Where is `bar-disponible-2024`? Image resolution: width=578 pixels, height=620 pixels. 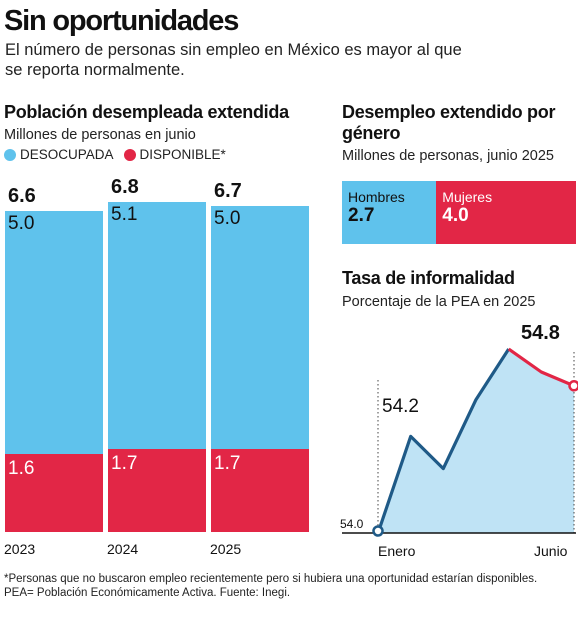 bar-disponible-2024 is located at coordinates (157, 490).